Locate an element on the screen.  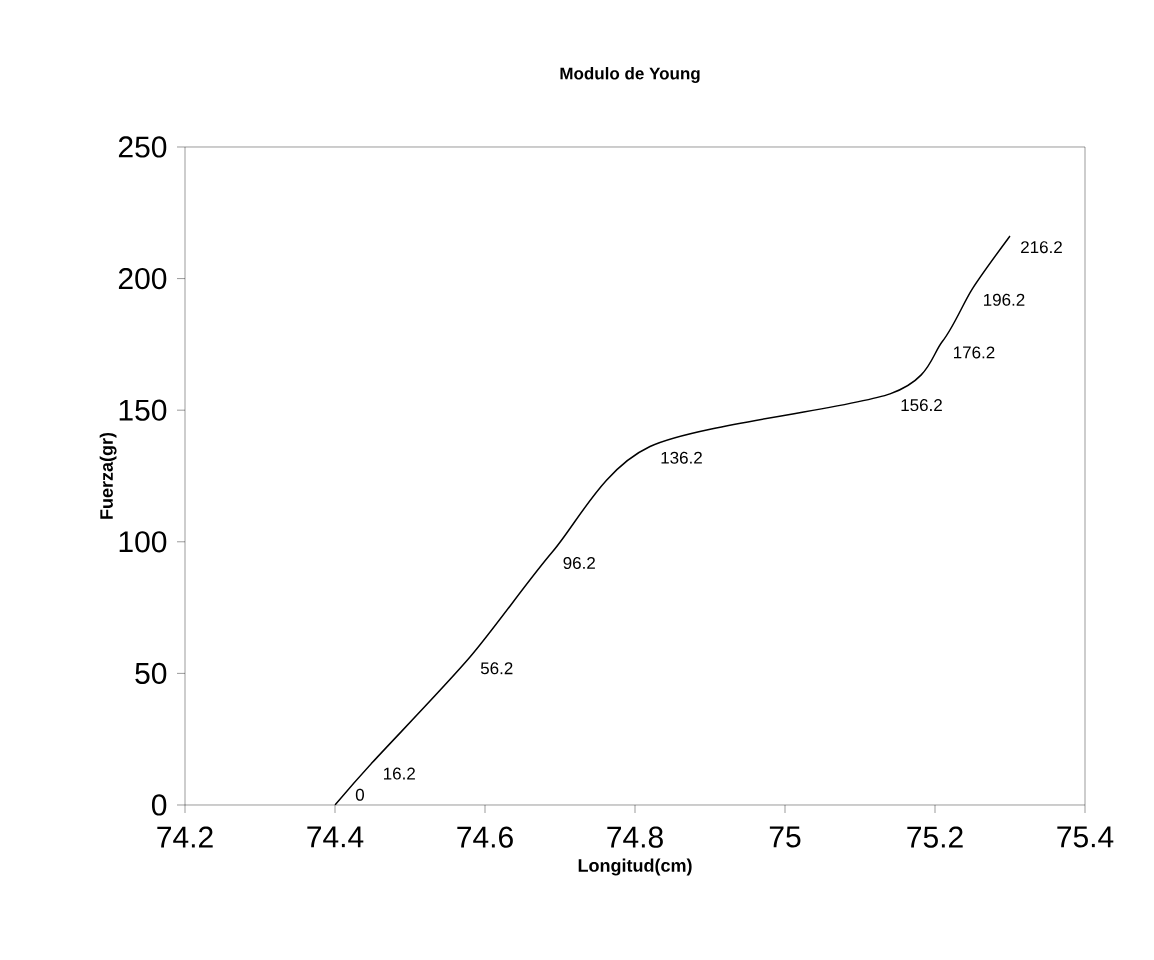
data-label: 136.2 is located at coordinates (681, 457).